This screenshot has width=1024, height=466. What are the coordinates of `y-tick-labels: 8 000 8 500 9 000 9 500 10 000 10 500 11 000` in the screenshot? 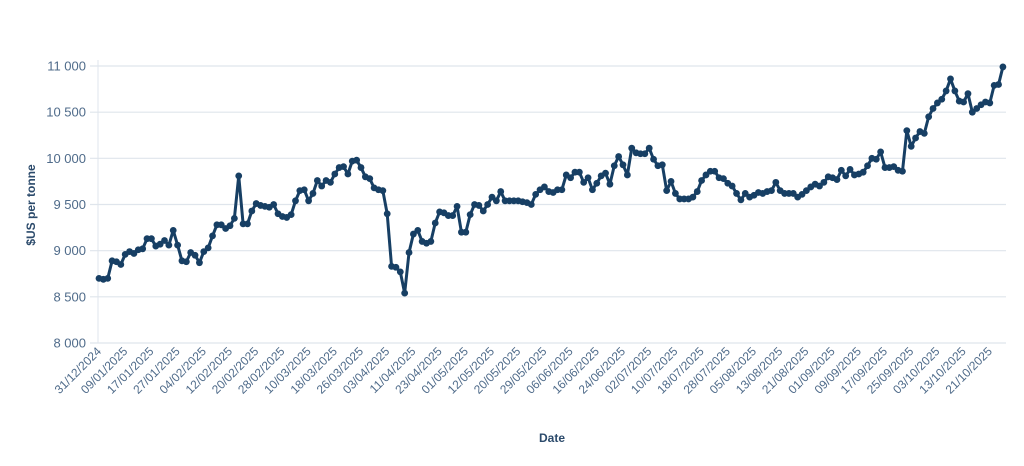 It's located at (66, 205).